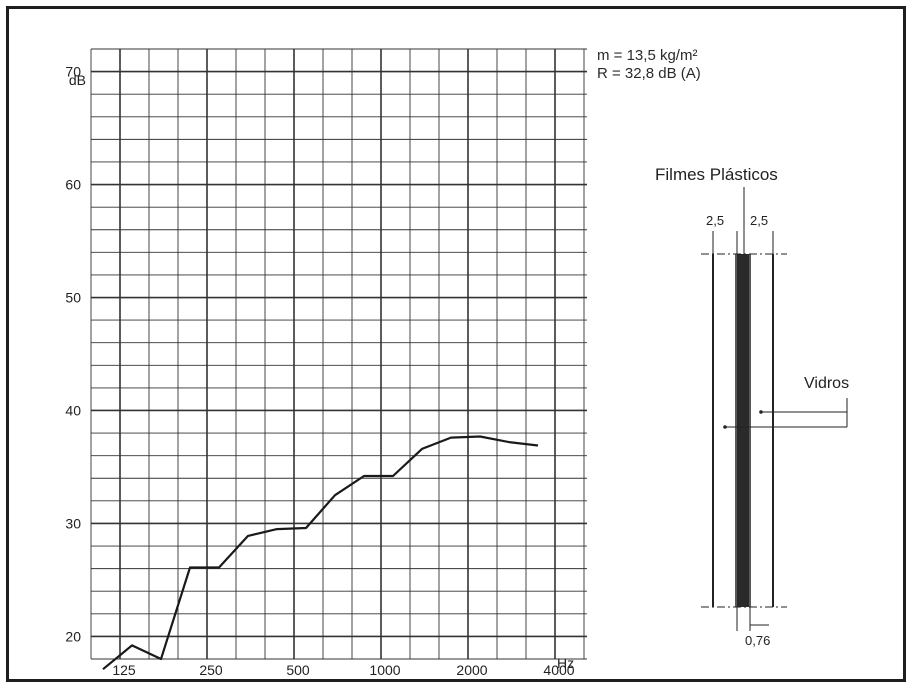 Image resolution: width=916 pixels, height=688 pixels. Describe the element at coordinates (73, 185) in the screenshot. I see `y-tick-label: 60` at that location.